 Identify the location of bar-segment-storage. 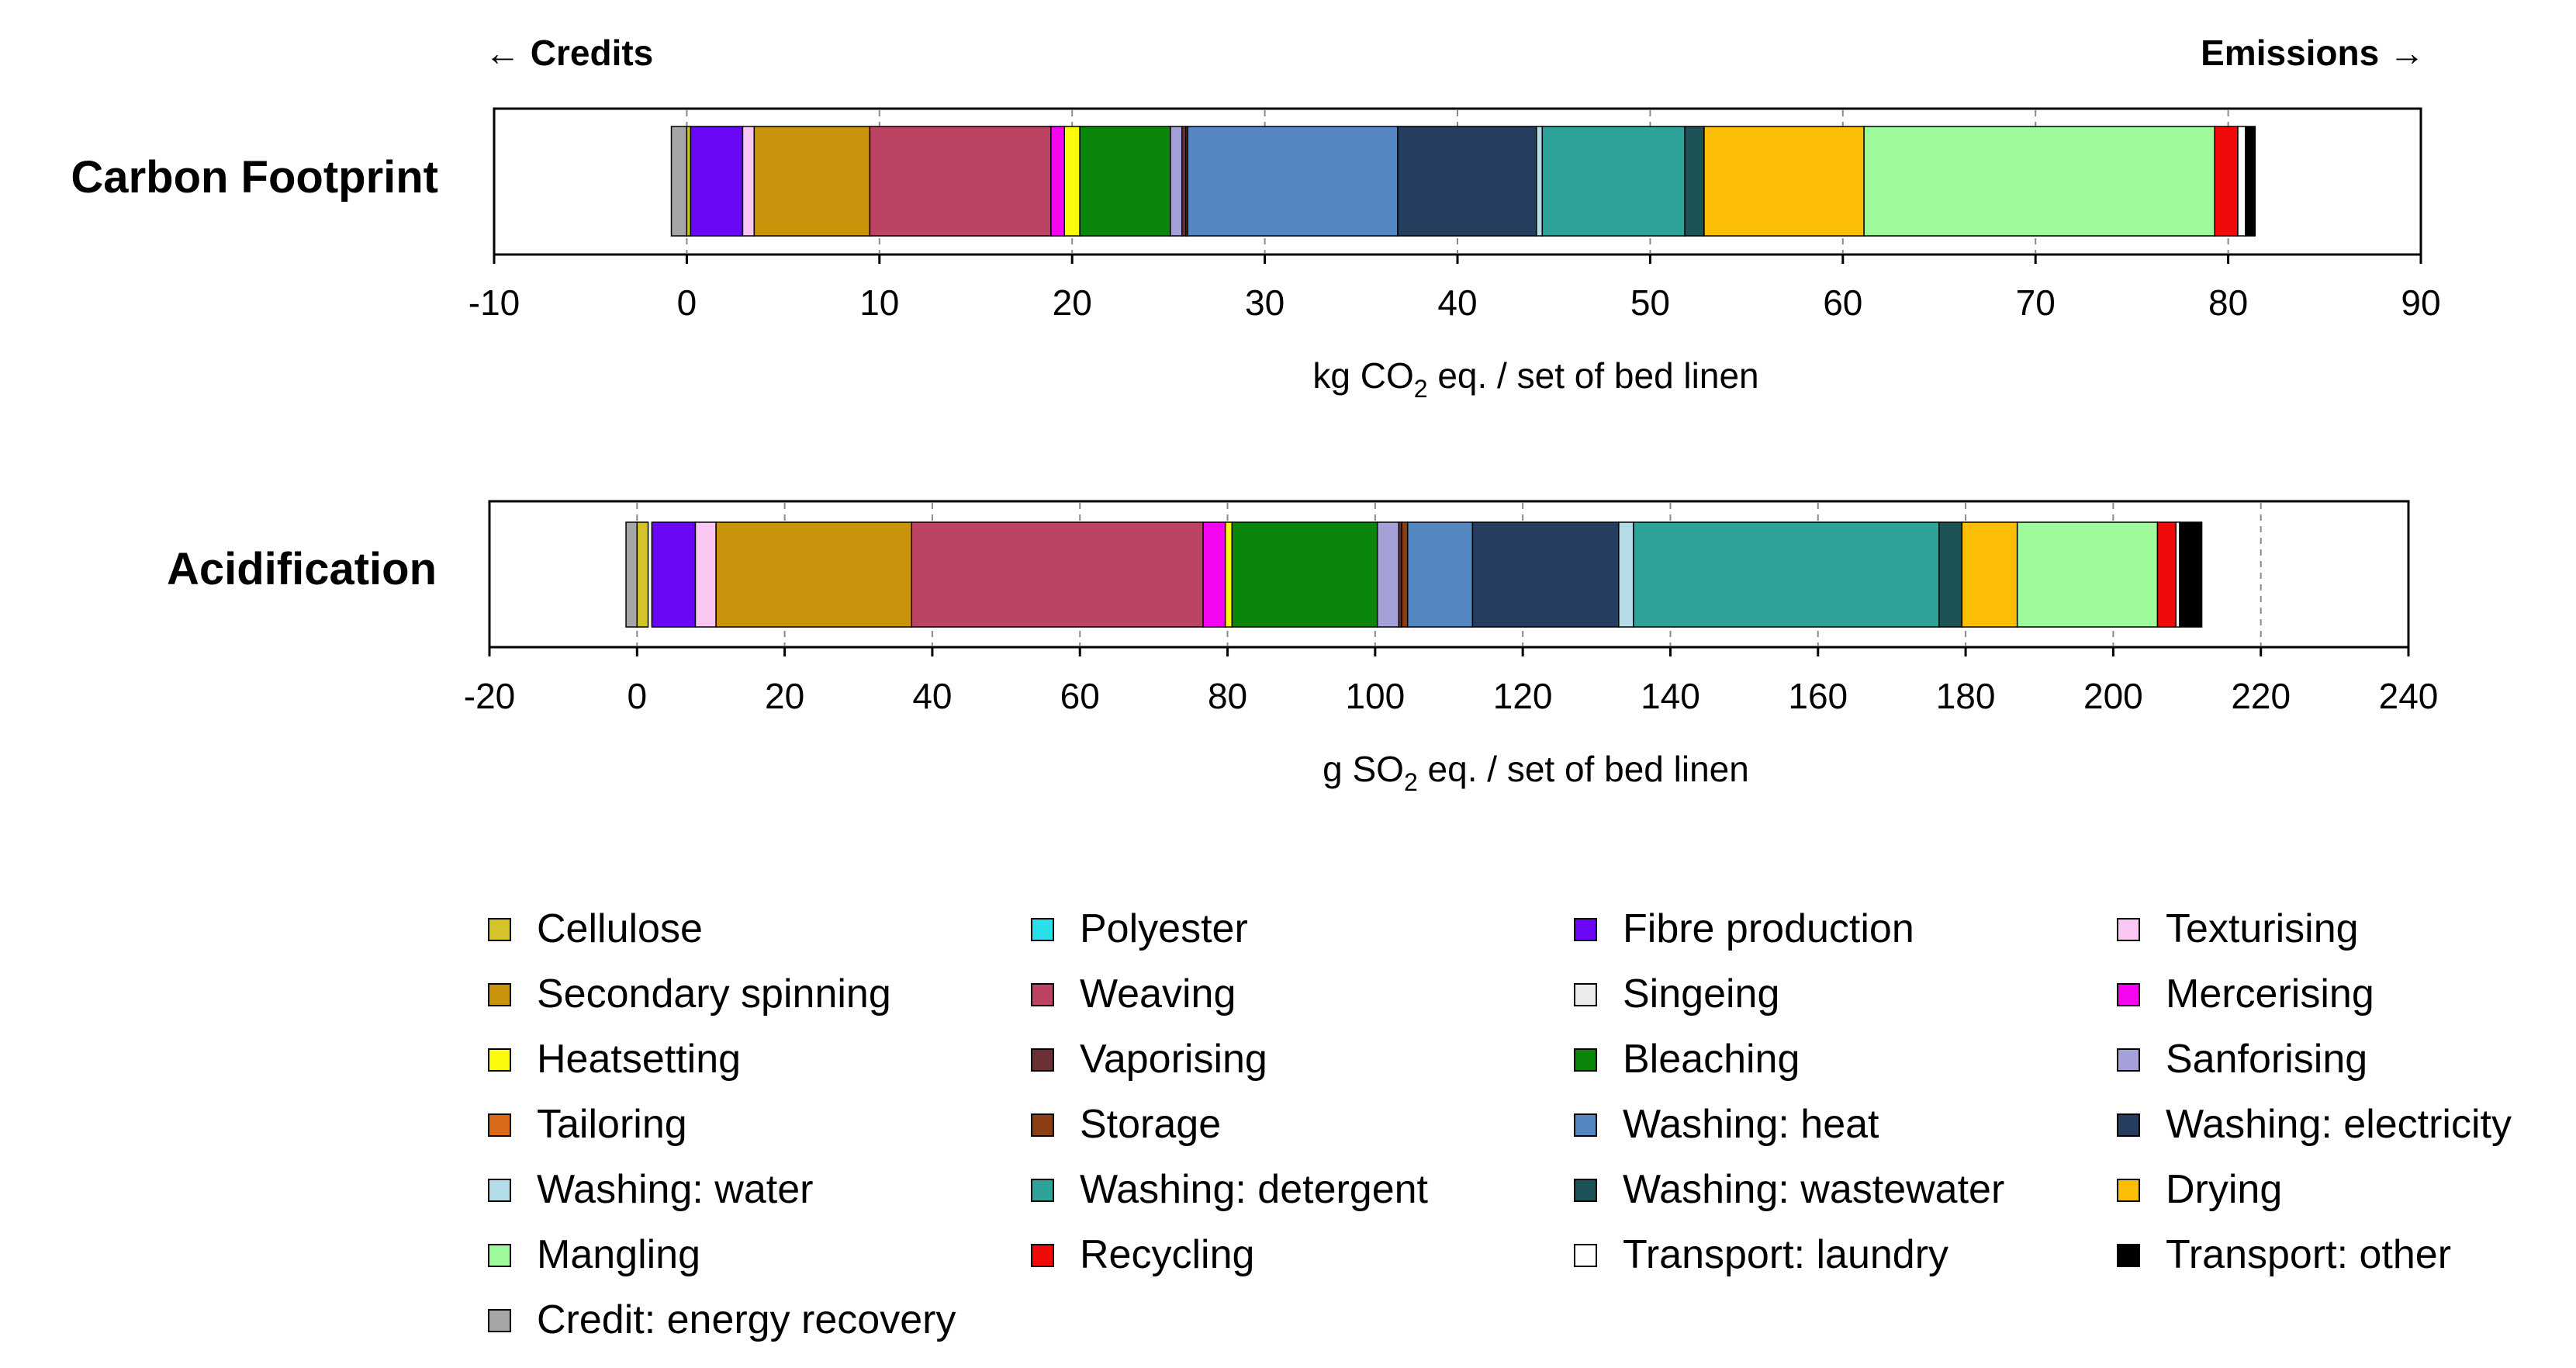
(1405, 574).